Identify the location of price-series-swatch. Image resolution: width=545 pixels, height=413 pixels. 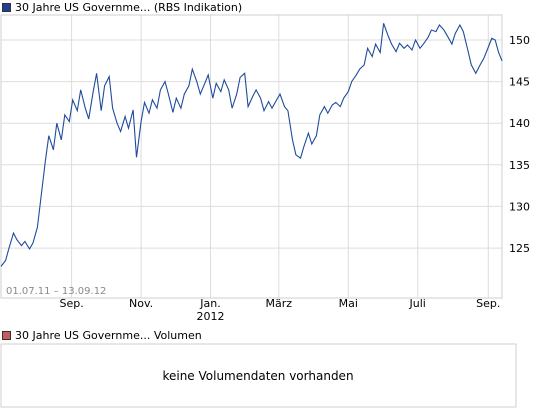
(6, 7).